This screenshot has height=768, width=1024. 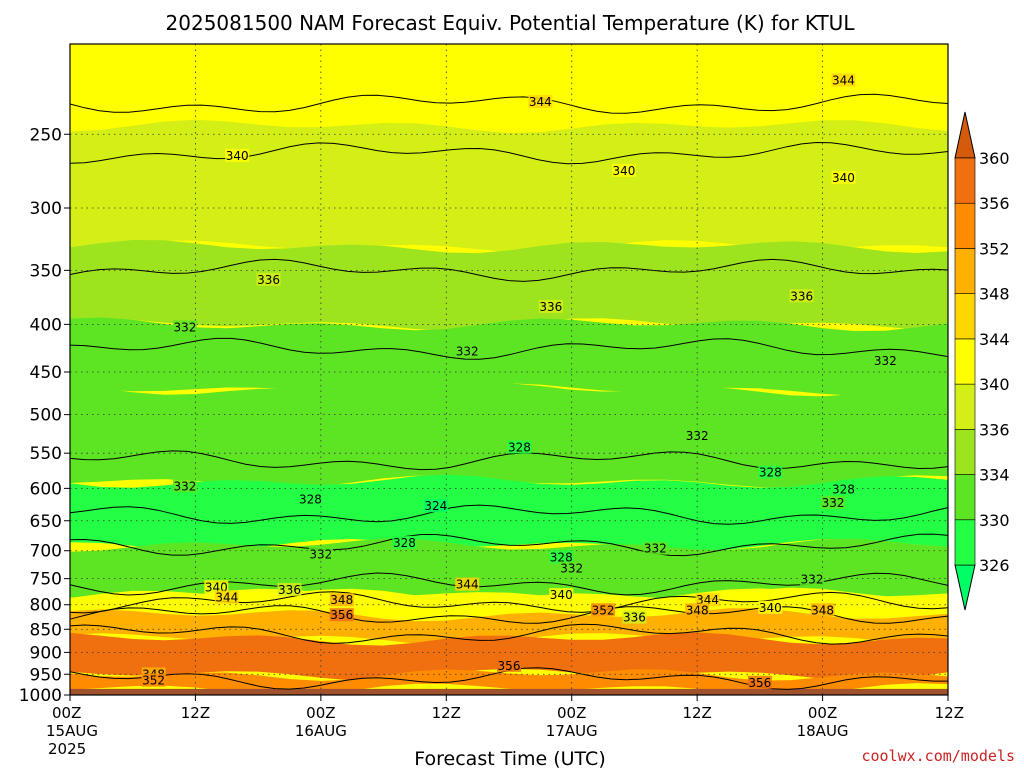 What do you see at coordinates (46, 606) in the screenshot?
I see `y-tick-label: 800` at bounding box center [46, 606].